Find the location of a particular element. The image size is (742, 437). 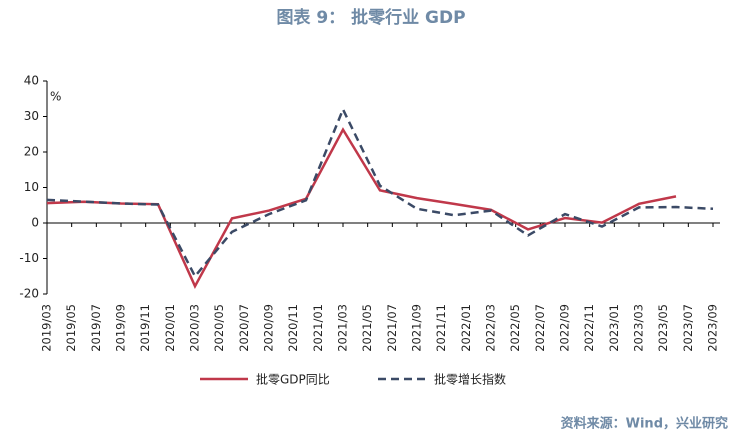

y-tick-label: -20 is located at coordinates (29, 294).